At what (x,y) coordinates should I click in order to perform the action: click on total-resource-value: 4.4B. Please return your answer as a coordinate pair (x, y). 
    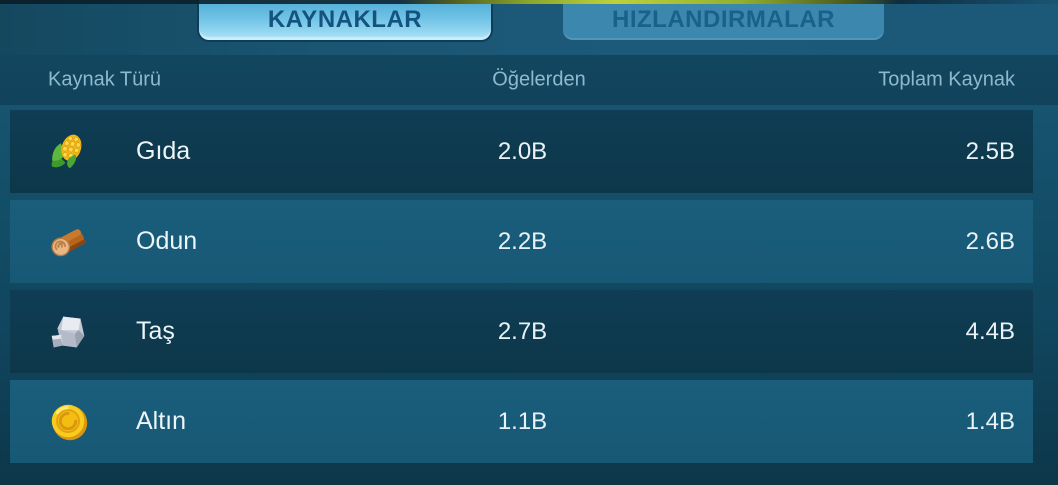
    Looking at the image, I should click on (990, 331).